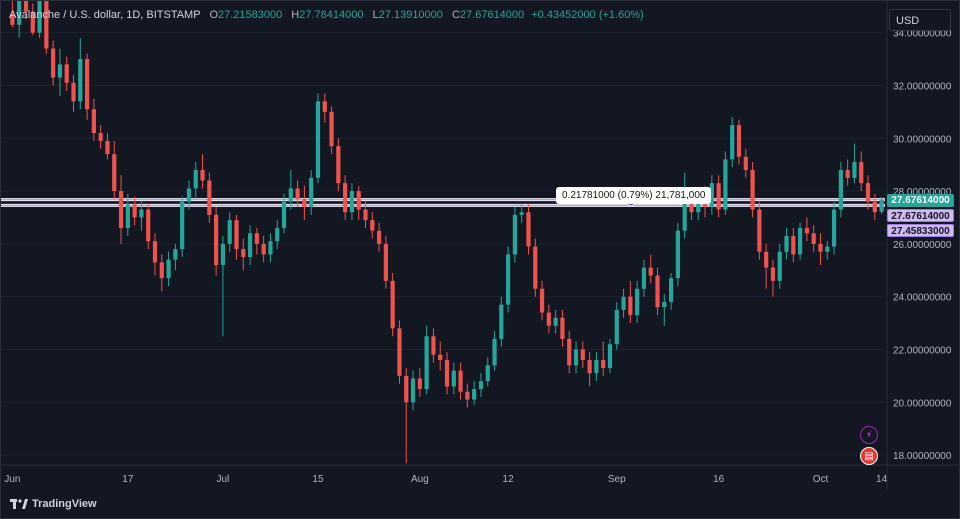 The height and width of the screenshot is (519, 960). I want to click on us-flag-icon: ▤, so click(869, 456).